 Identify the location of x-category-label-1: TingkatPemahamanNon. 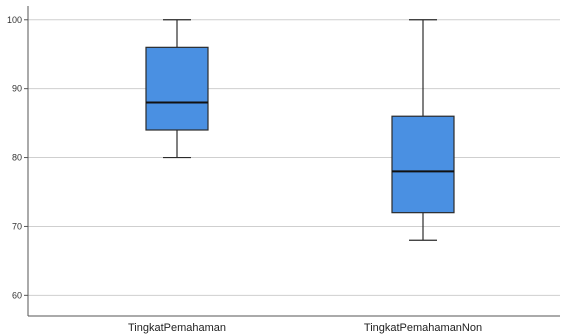
(423, 328).